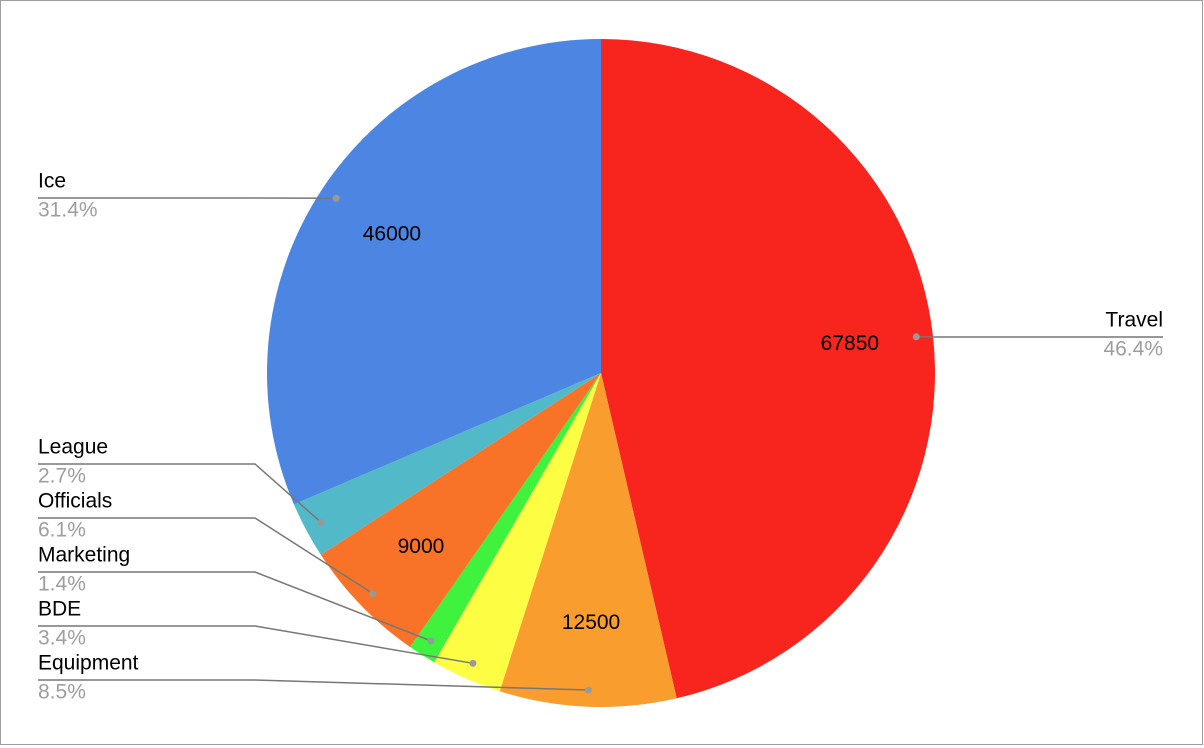 The image size is (1204, 748). What do you see at coordinates (1134, 320) in the screenshot?
I see `legend-label: Travel` at bounding box center [1134, 320].